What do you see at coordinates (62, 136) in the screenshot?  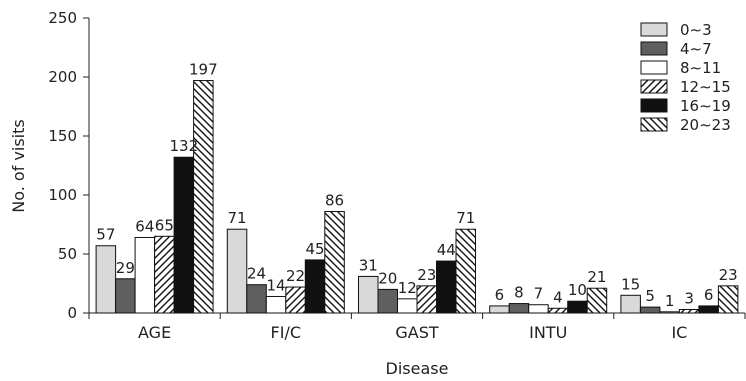 I see `y-tick-label: 150` at bounding box center [62, 136].